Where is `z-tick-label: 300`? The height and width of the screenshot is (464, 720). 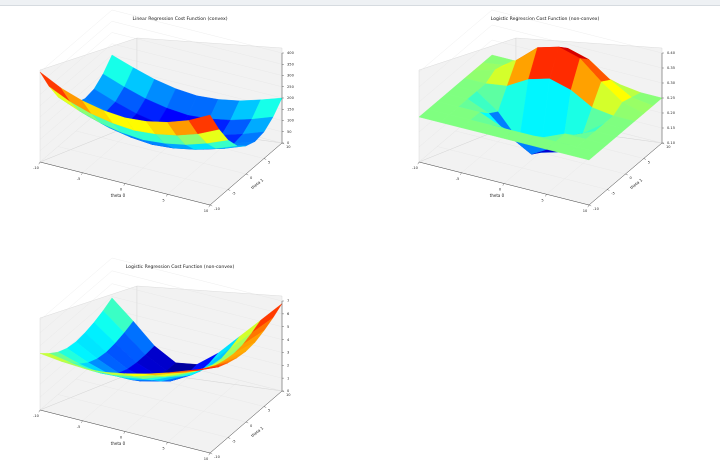
z-tick-label: 300 is located at coordinates (291, 76).